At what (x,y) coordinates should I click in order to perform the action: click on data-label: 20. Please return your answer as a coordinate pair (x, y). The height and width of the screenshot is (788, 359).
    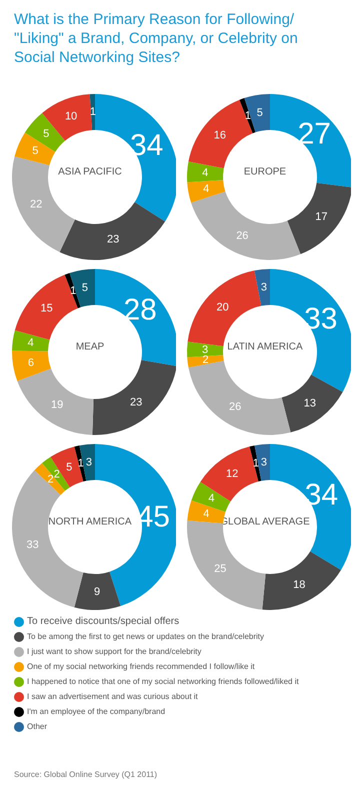
    Looking at the image, I should click on (222, 308).